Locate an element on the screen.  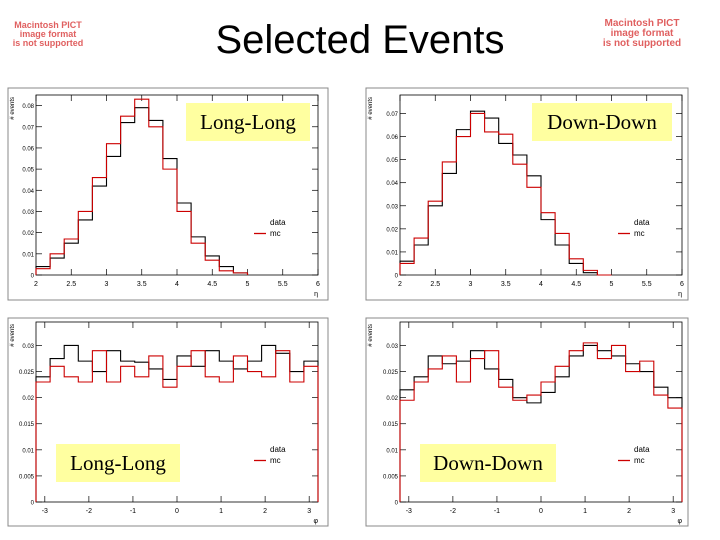
series-data-line is located at coordinates (142, 191).